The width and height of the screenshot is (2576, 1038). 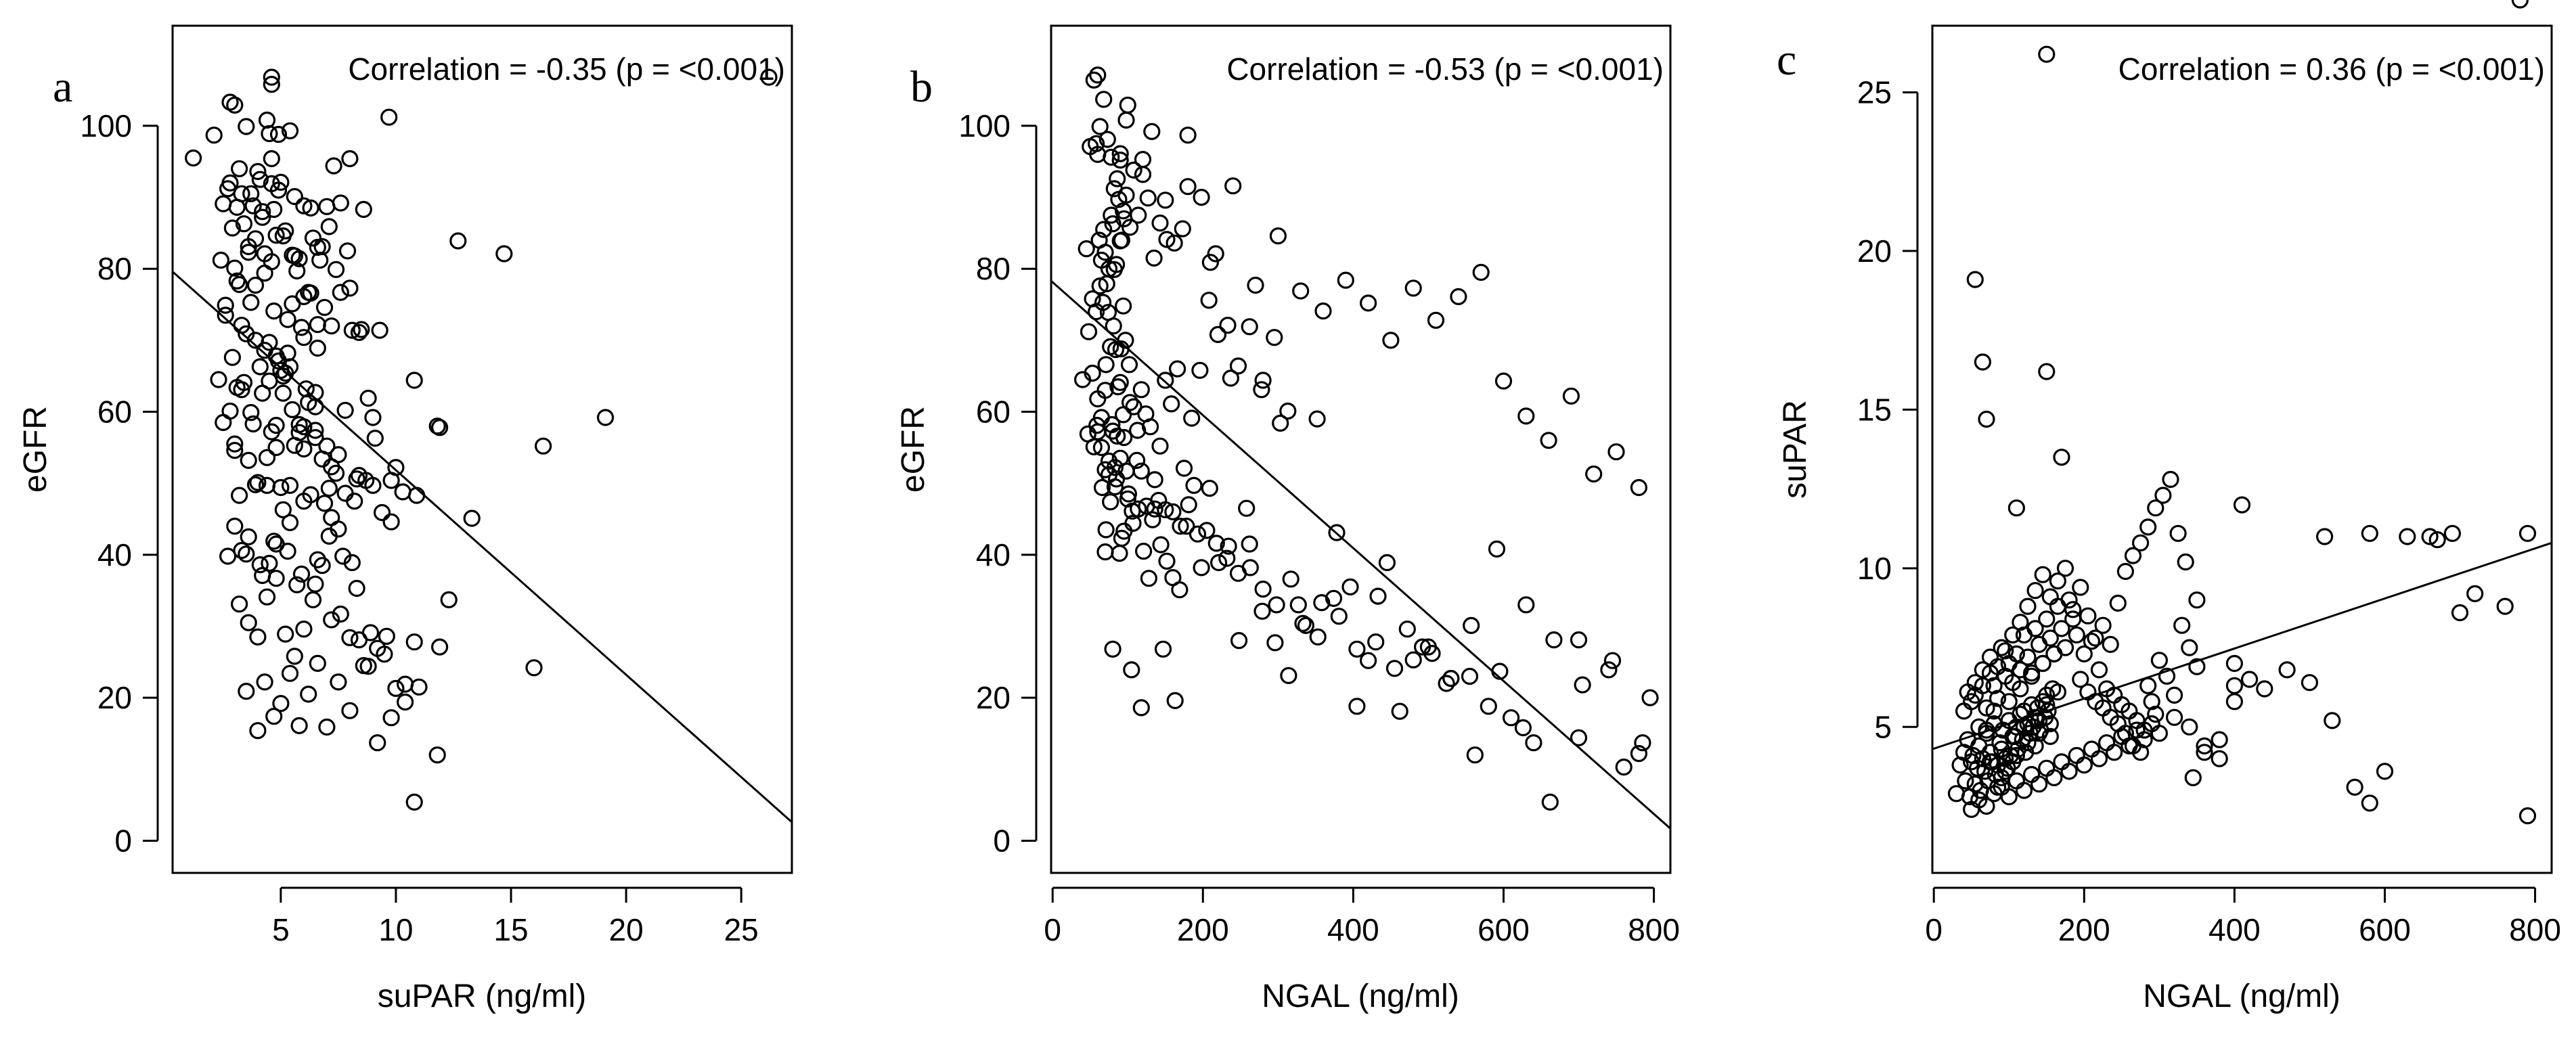 What do you see at coordinates (1504, 929) in the screenshot?
I see `x-tick-label: 600` at bounding box center [1504, 929].